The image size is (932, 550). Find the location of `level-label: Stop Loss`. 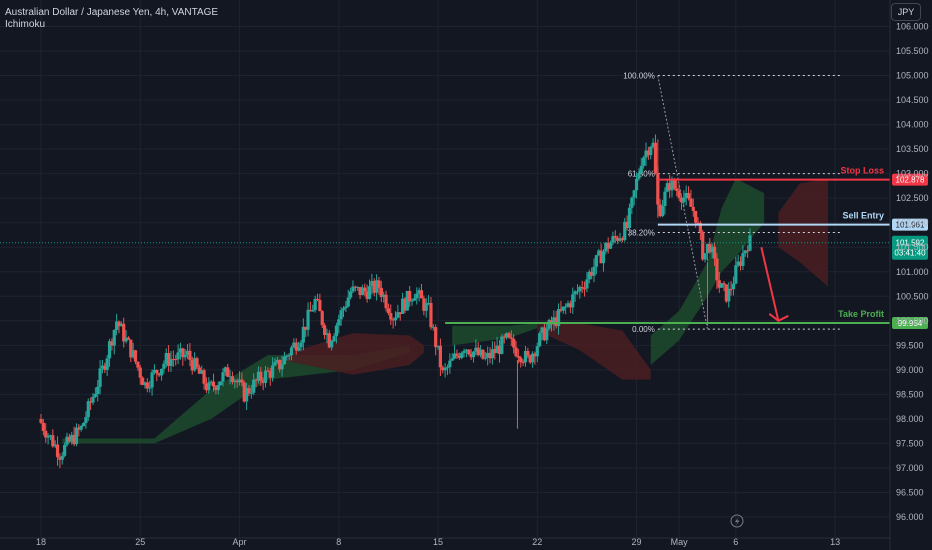

level-label: Stop Loss is located at coordinates (862, 171).